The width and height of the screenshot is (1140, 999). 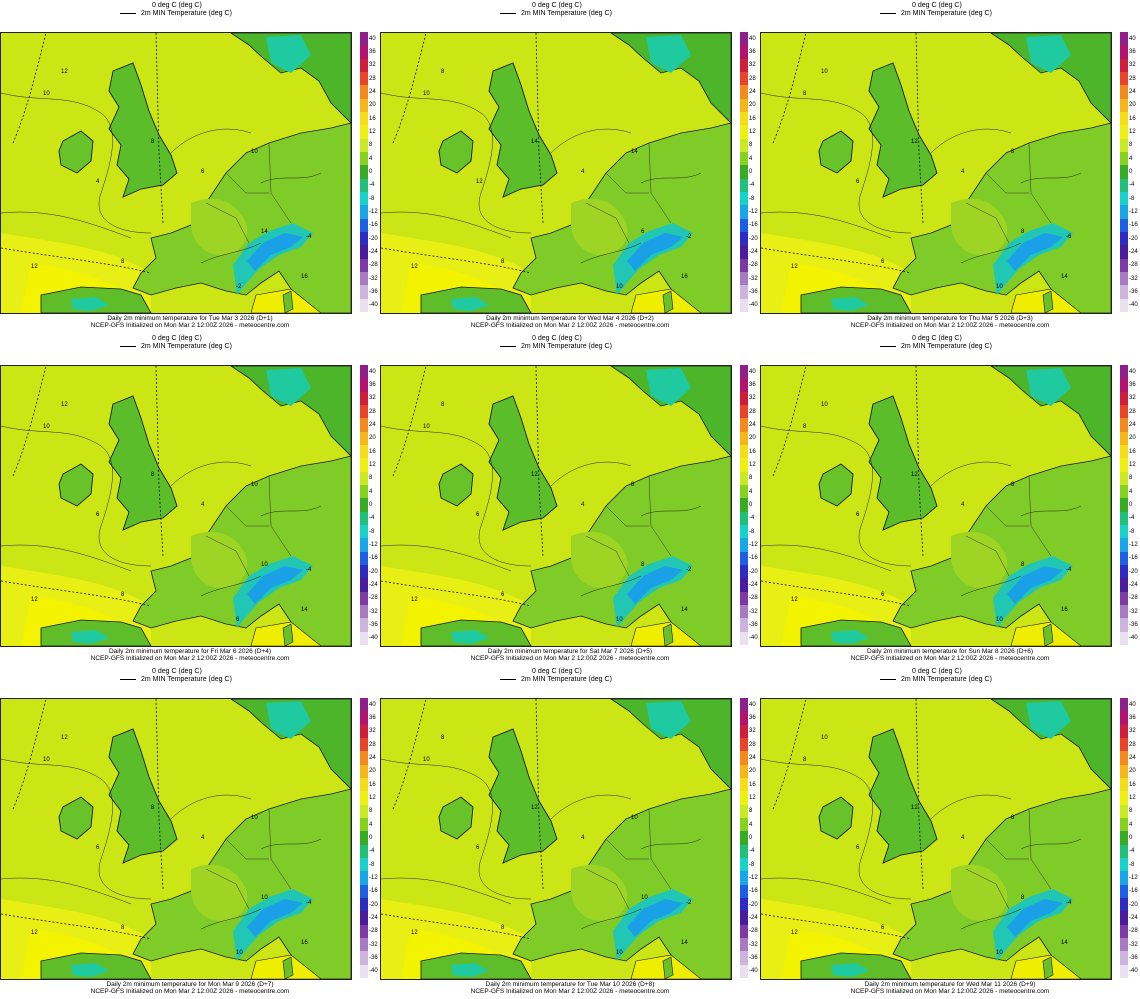 I want to click on contour-value-label: 14, so click(x=1064, y=943).